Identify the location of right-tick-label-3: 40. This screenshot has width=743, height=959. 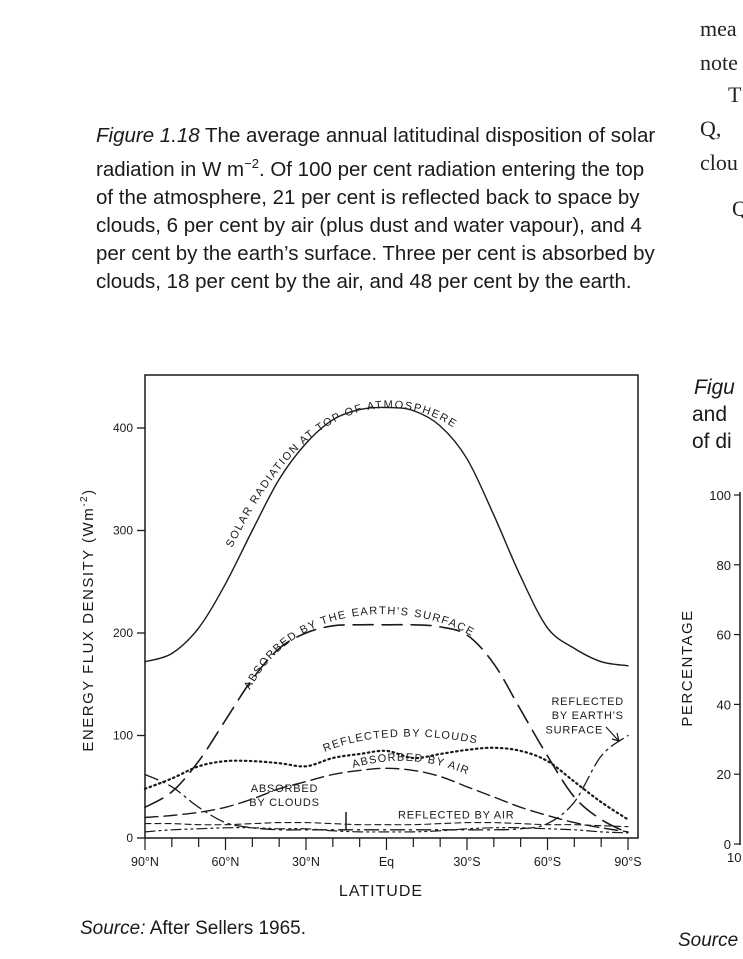
(724, 704).